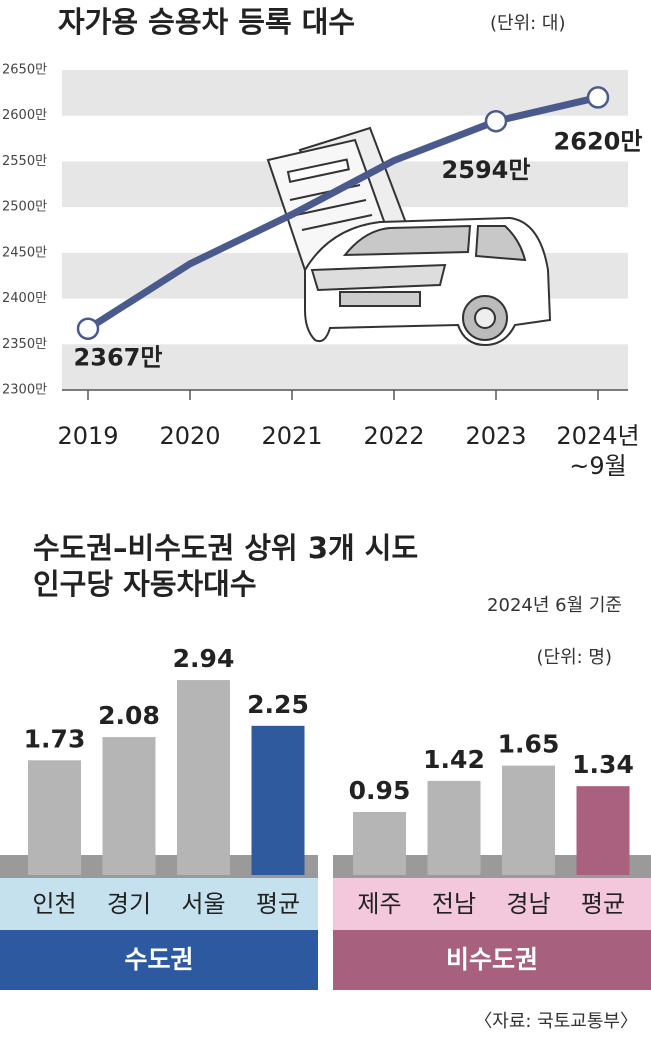  I want to click on group-label: 비수도권, so click(492, 959).